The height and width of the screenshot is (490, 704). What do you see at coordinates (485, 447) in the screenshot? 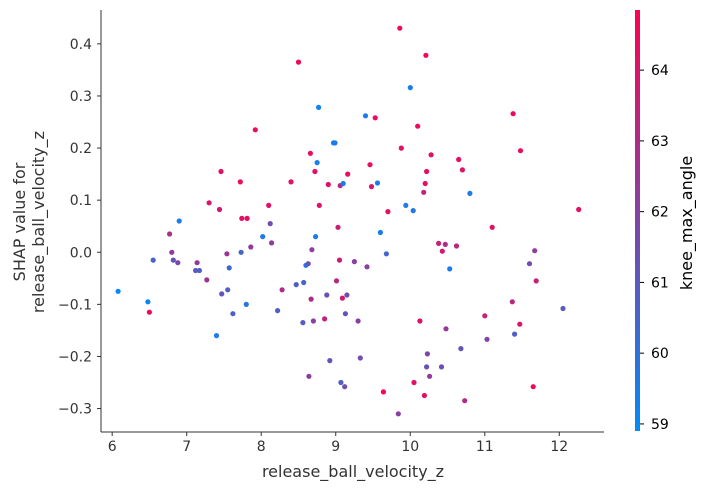
I see `x-tick-label-5: 11` at bounding box center [485, 447].